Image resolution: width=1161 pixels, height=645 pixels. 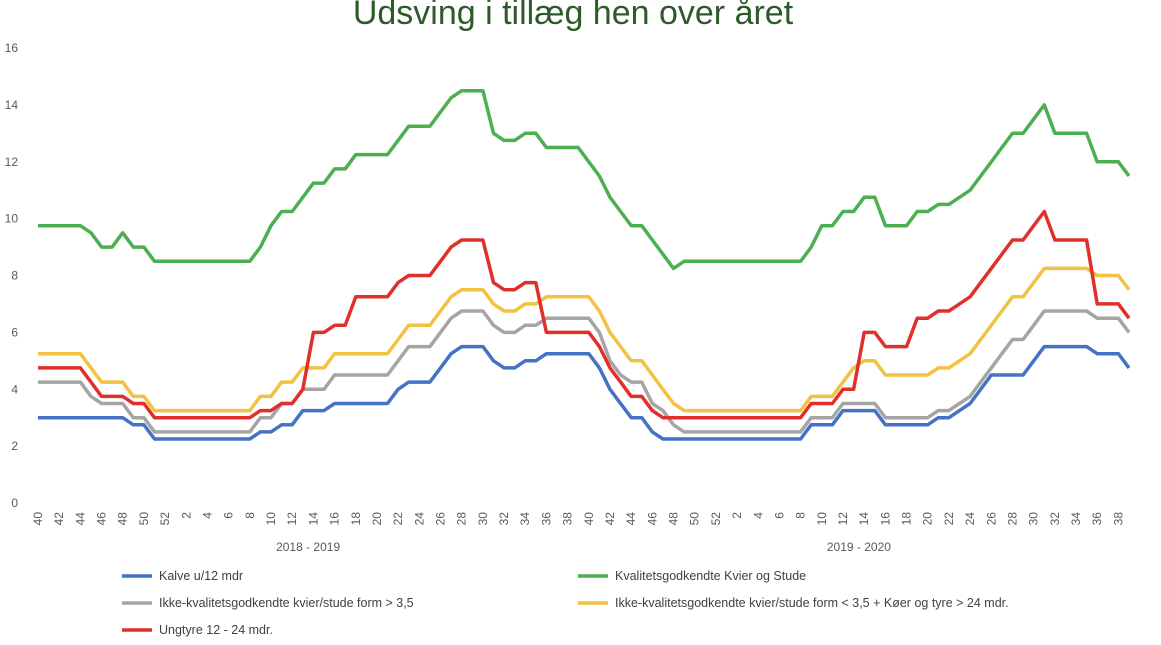 I want to click on legend-text: Kalve u/12 mdr, so click(x=201, y=576).